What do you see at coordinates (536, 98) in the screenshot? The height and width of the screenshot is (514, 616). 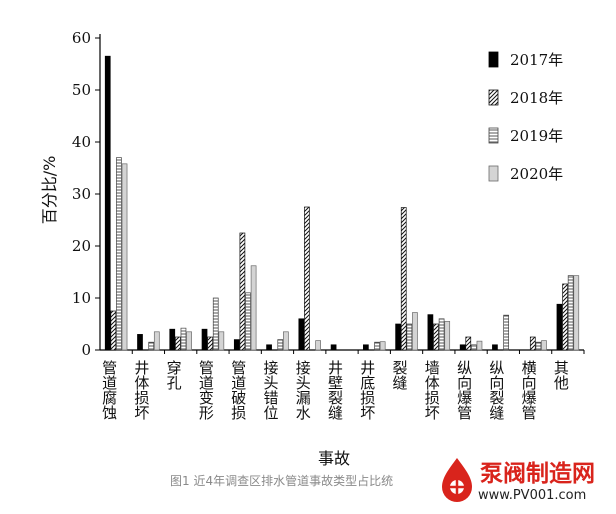 I see `legend-label: 2018年` at bounding box center [536, 98].